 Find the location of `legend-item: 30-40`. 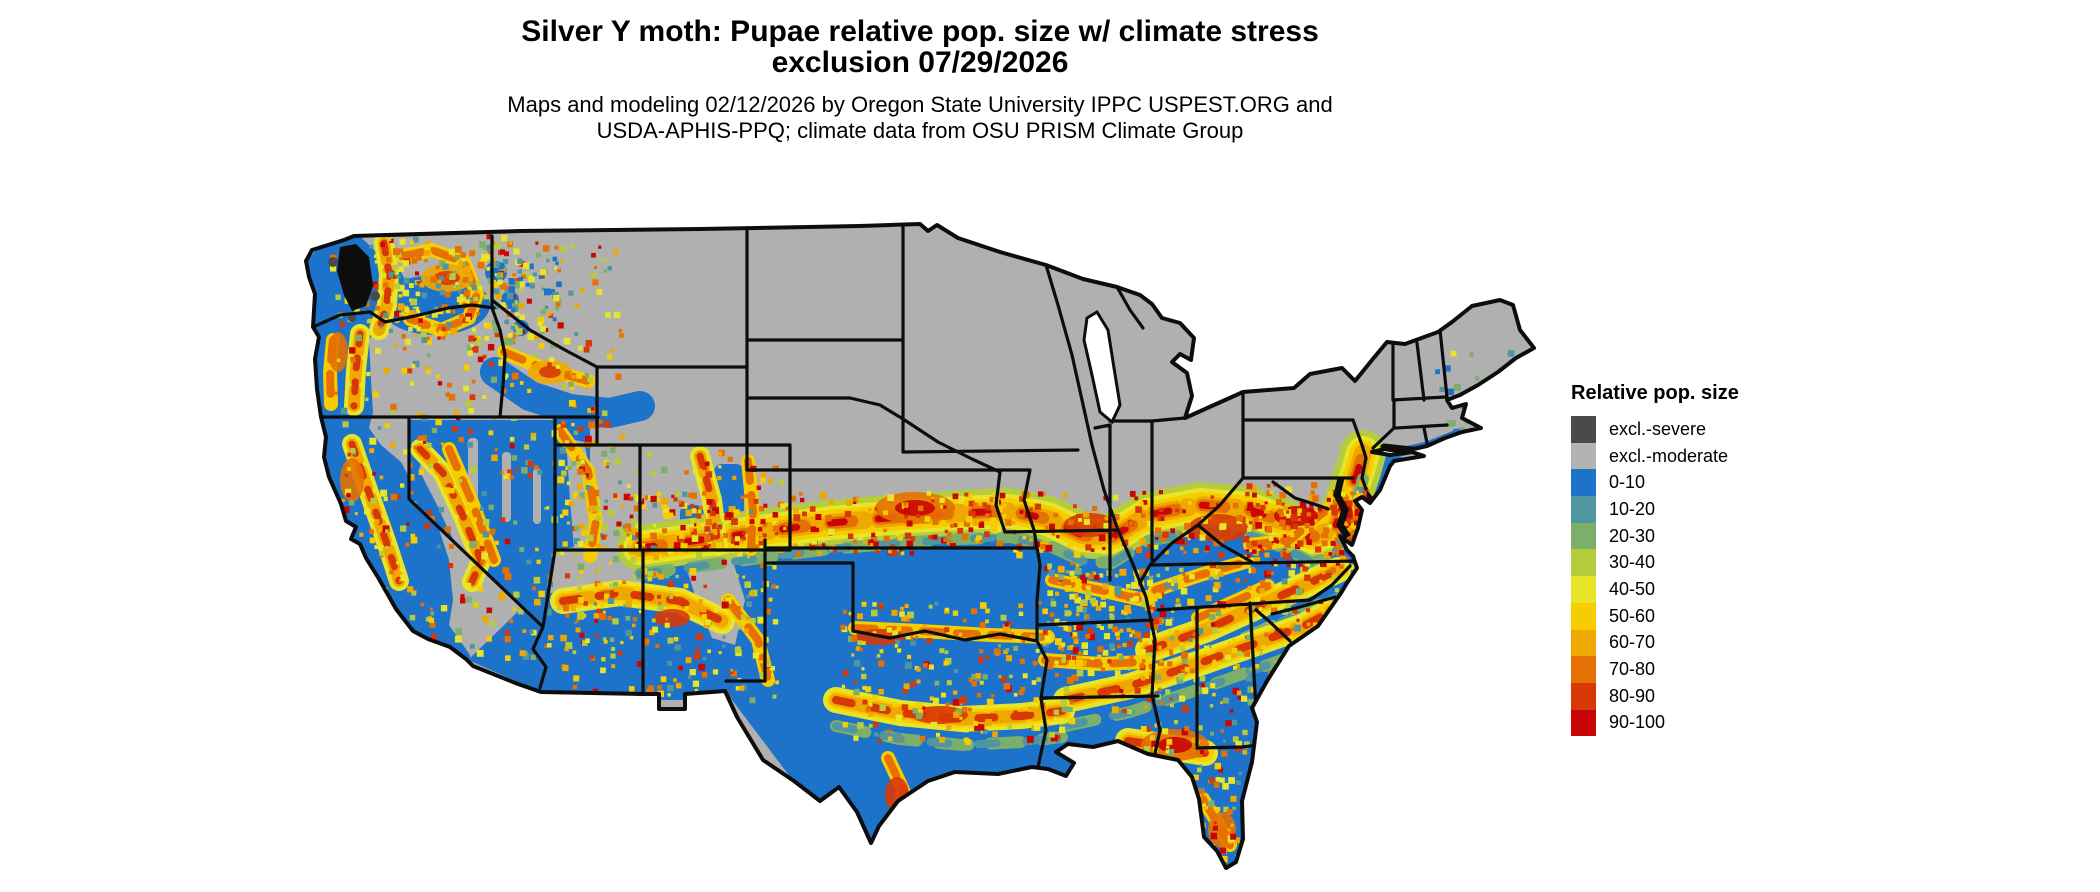

legend-item: 30-40 is located at coordinates (1721, 563).